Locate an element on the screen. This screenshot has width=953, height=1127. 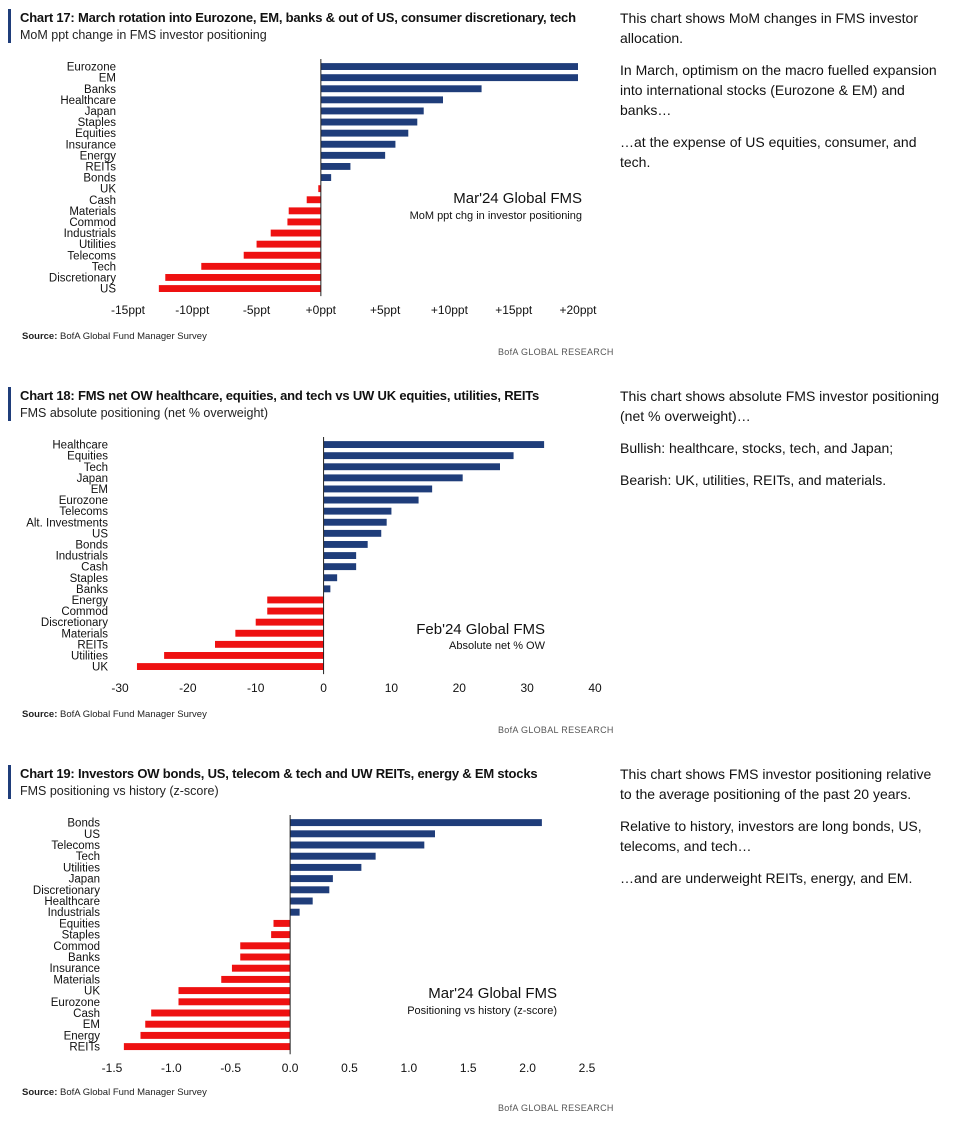
x-tick-label: 0.0 is located at coordinates (290, 1068).